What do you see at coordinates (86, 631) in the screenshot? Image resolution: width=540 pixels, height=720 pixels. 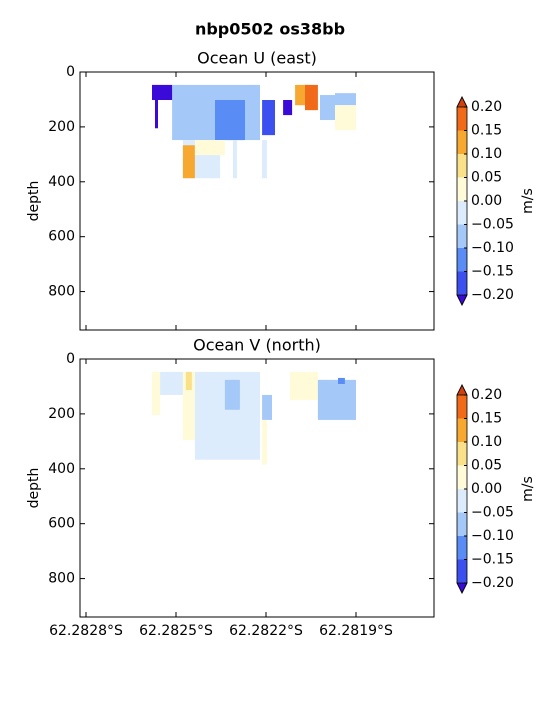 I see `x-tick-label: 62.2828°S` at bounding box center [86, 631].